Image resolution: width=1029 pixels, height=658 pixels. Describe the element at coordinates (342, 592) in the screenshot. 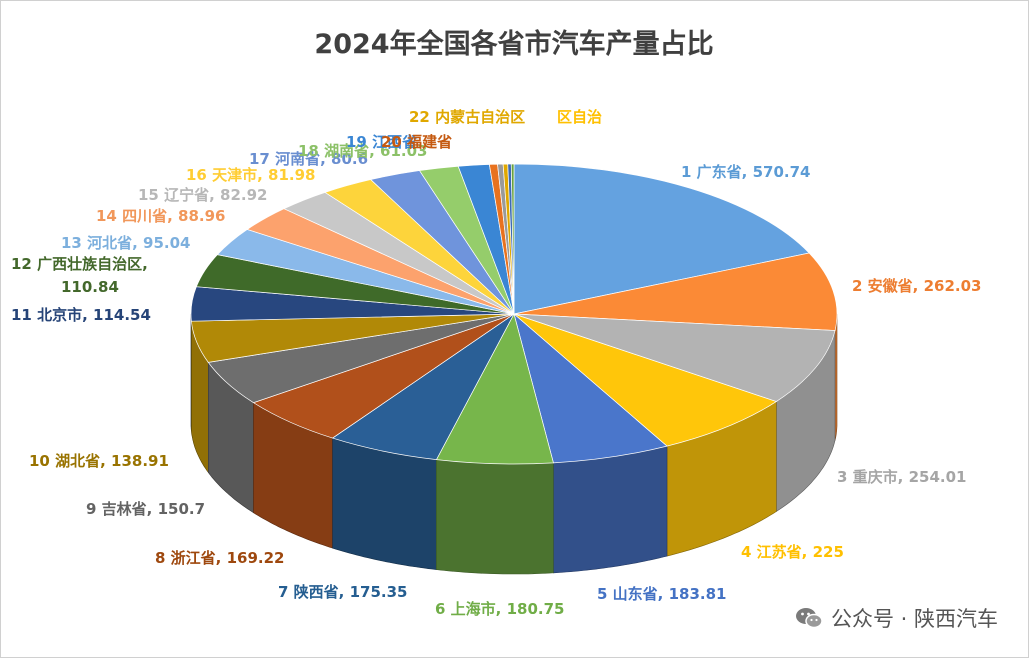

I see `data-label-7: 7 陕西省, 175.35` at that location.